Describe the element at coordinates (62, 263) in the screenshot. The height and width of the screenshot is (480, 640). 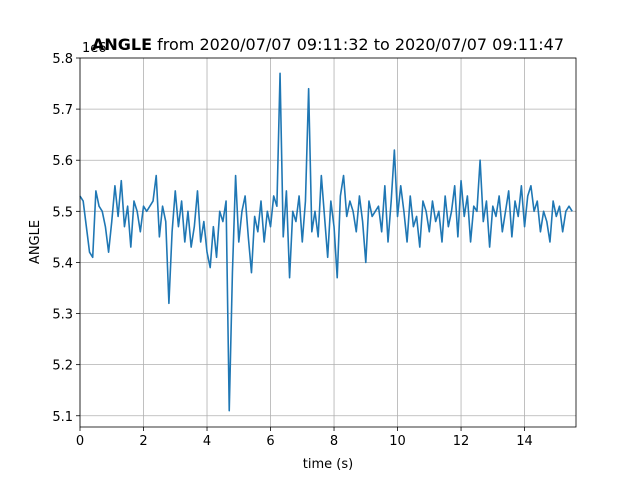
I see `y-tick-label: 5.4` at that location.